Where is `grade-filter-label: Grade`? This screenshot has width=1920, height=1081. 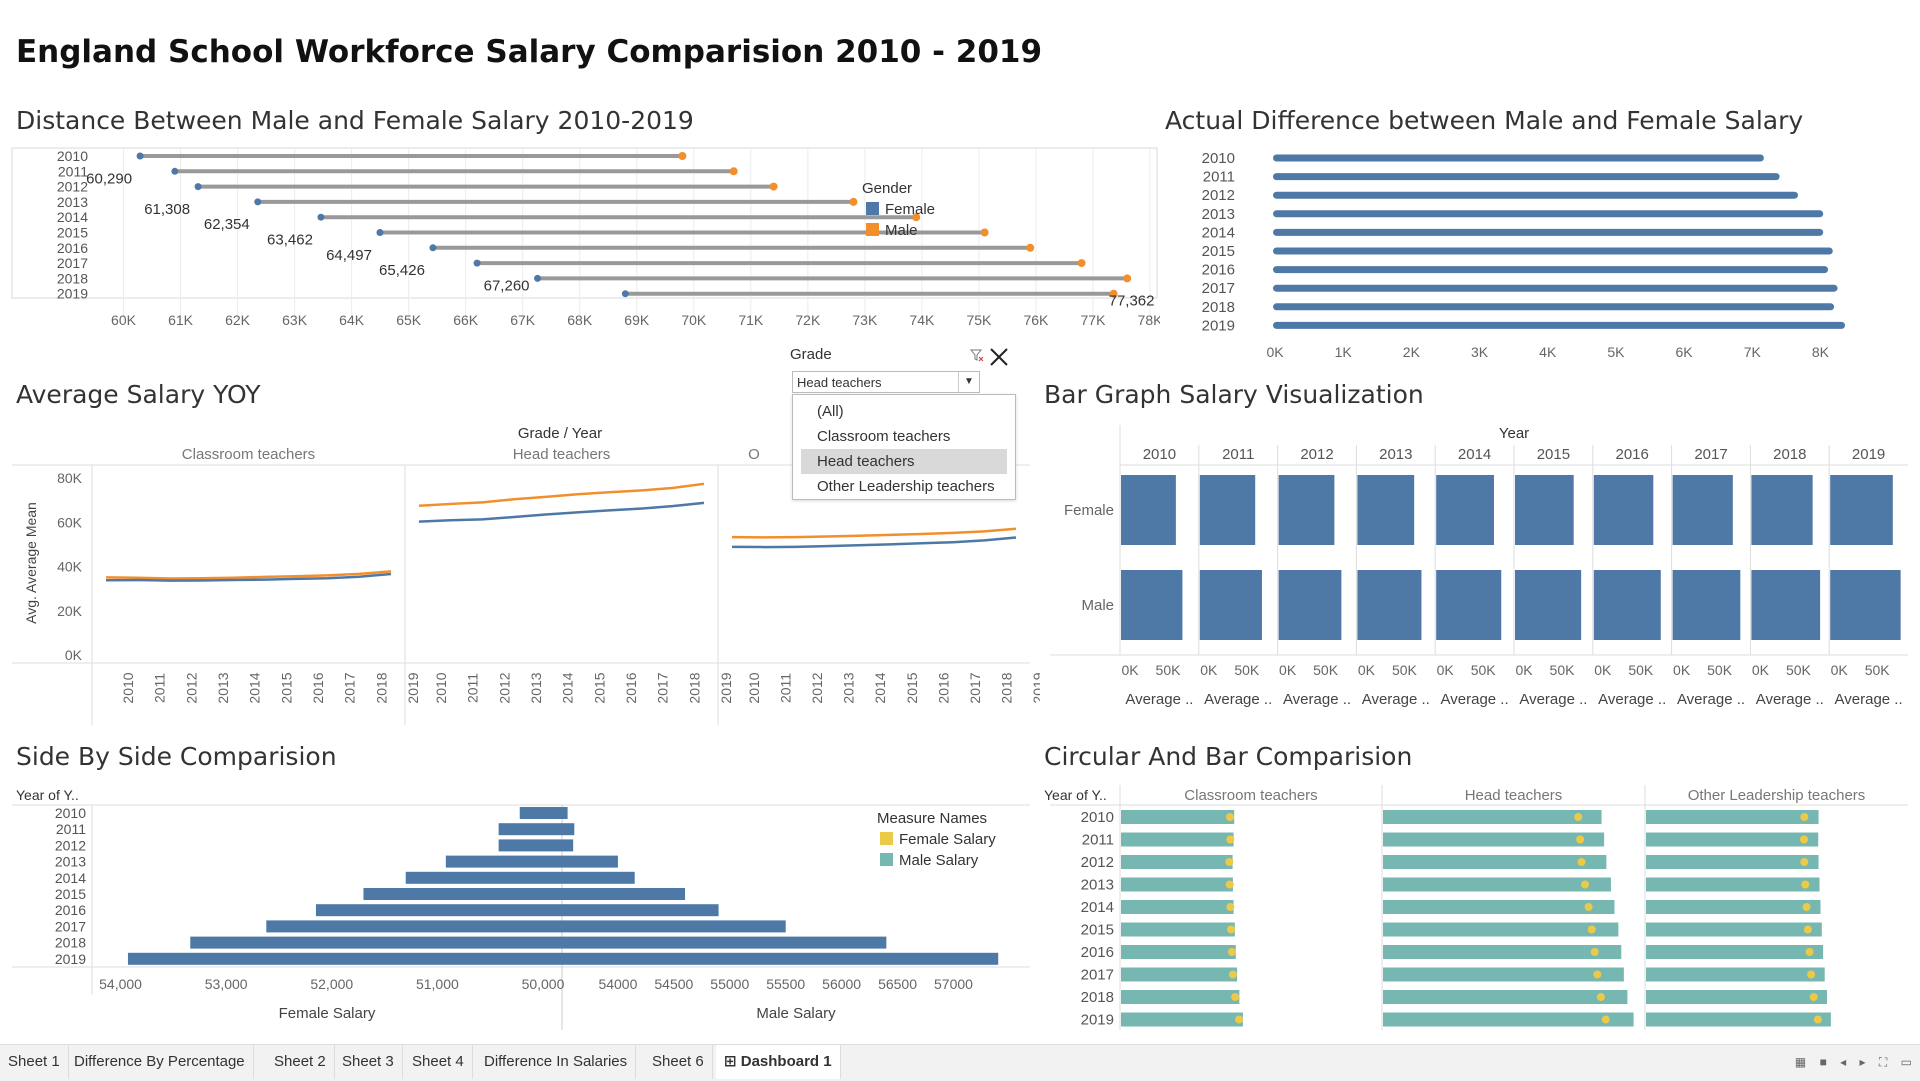 grade-filter-label: Grade is located at coordinates (811, 354).